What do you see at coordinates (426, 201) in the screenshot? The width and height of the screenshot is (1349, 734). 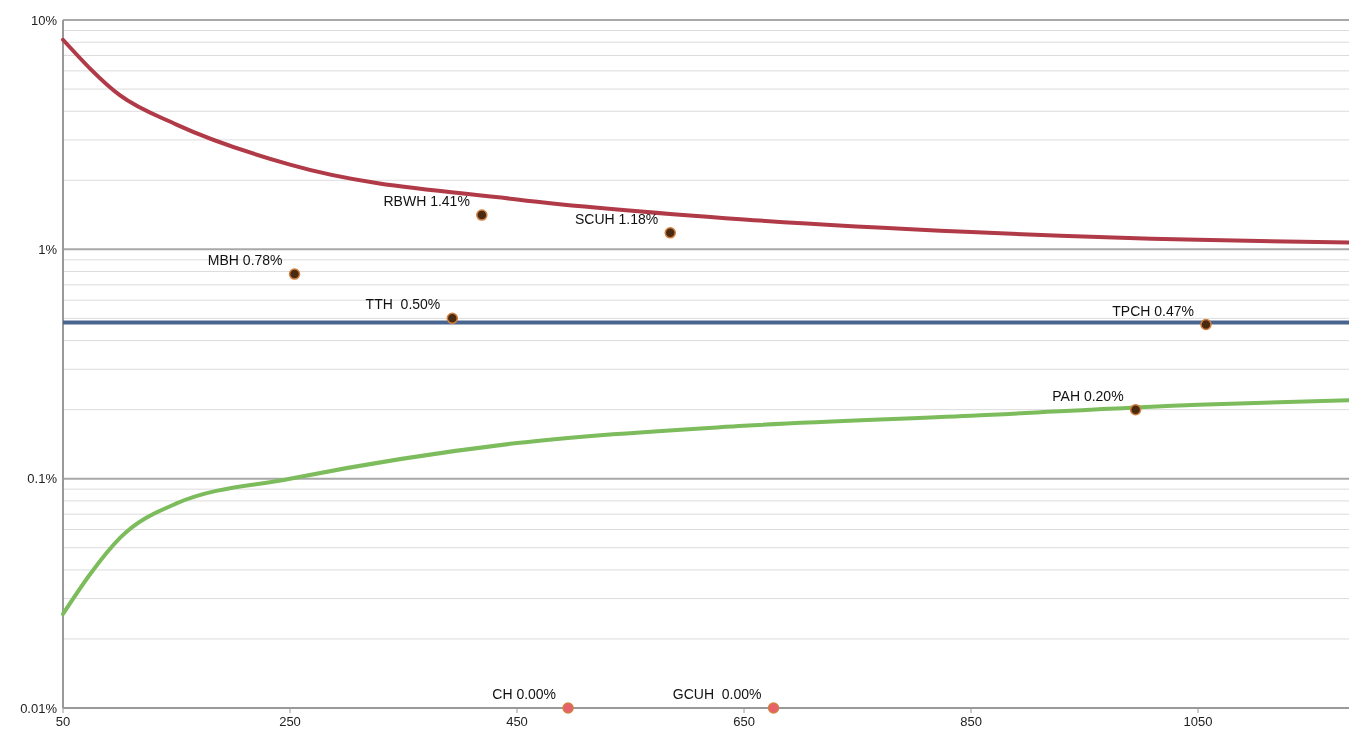 I see `data-label: RBWH 1.41%` at bounding box center [426, 201].